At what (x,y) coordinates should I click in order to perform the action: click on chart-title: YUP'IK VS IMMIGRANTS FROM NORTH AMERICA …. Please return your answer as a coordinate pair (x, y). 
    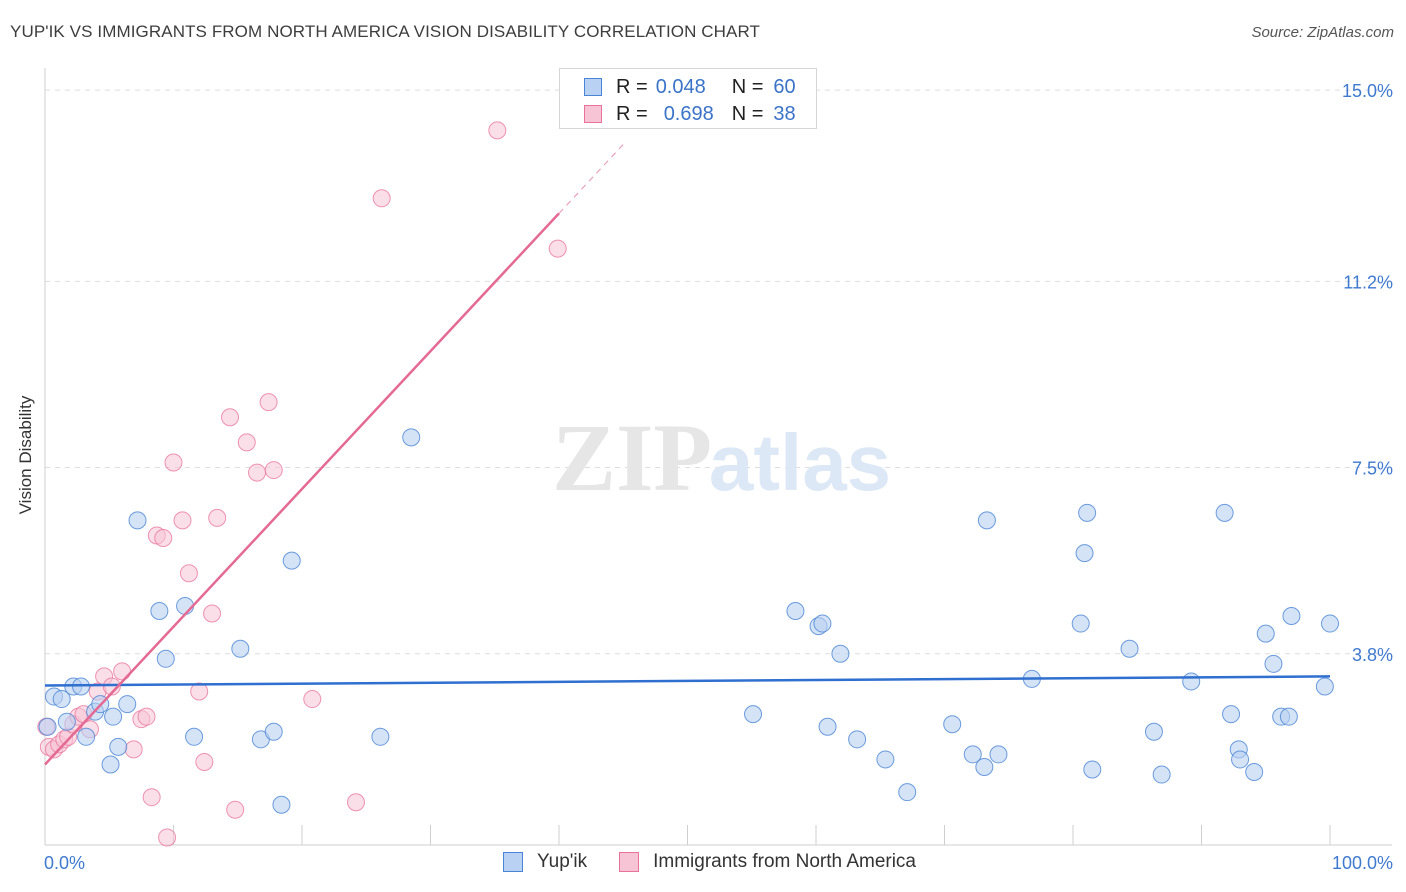
    Looking at the image, I should click on (385, 31).